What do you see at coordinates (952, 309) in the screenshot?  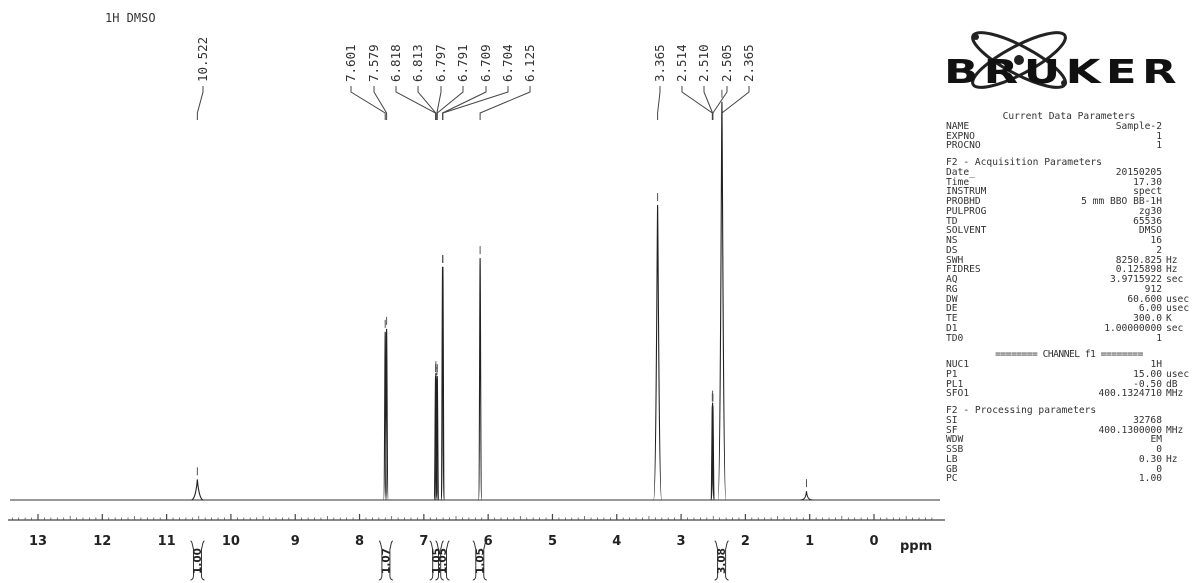 I see `param-key: DE` at bounding box center [952, 309].